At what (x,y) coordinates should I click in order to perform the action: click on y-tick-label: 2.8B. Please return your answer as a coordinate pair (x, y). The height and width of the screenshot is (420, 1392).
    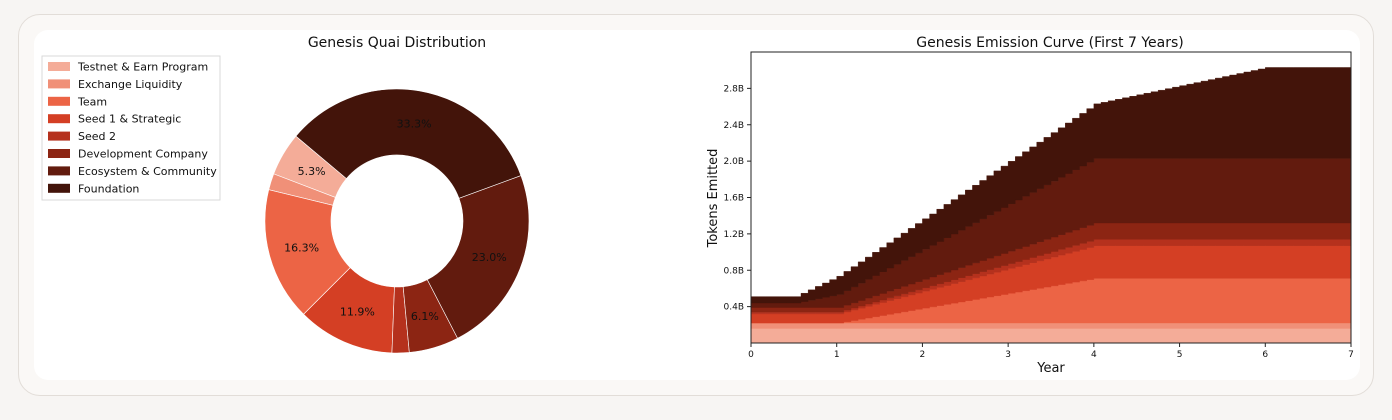
    Looking at the image, I should click on (734, 89).